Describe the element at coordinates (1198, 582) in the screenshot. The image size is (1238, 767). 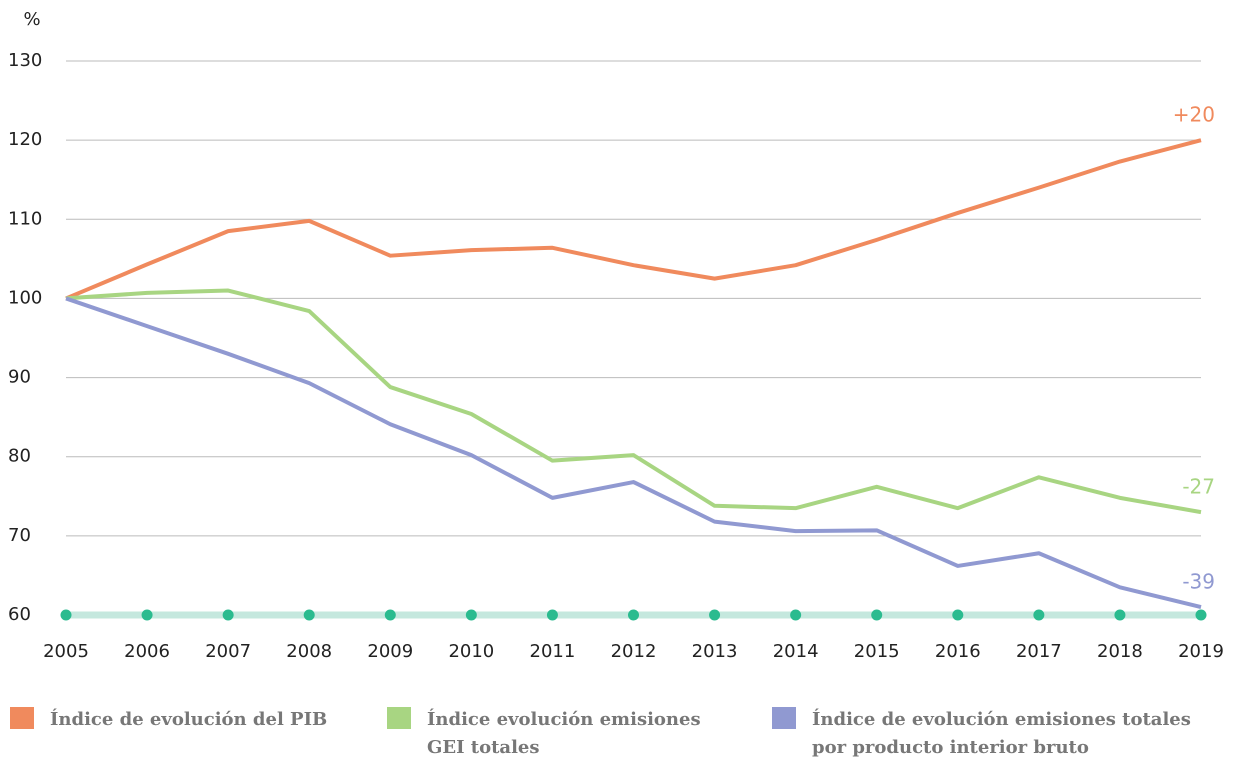
I see `end-label: -39` at that location.